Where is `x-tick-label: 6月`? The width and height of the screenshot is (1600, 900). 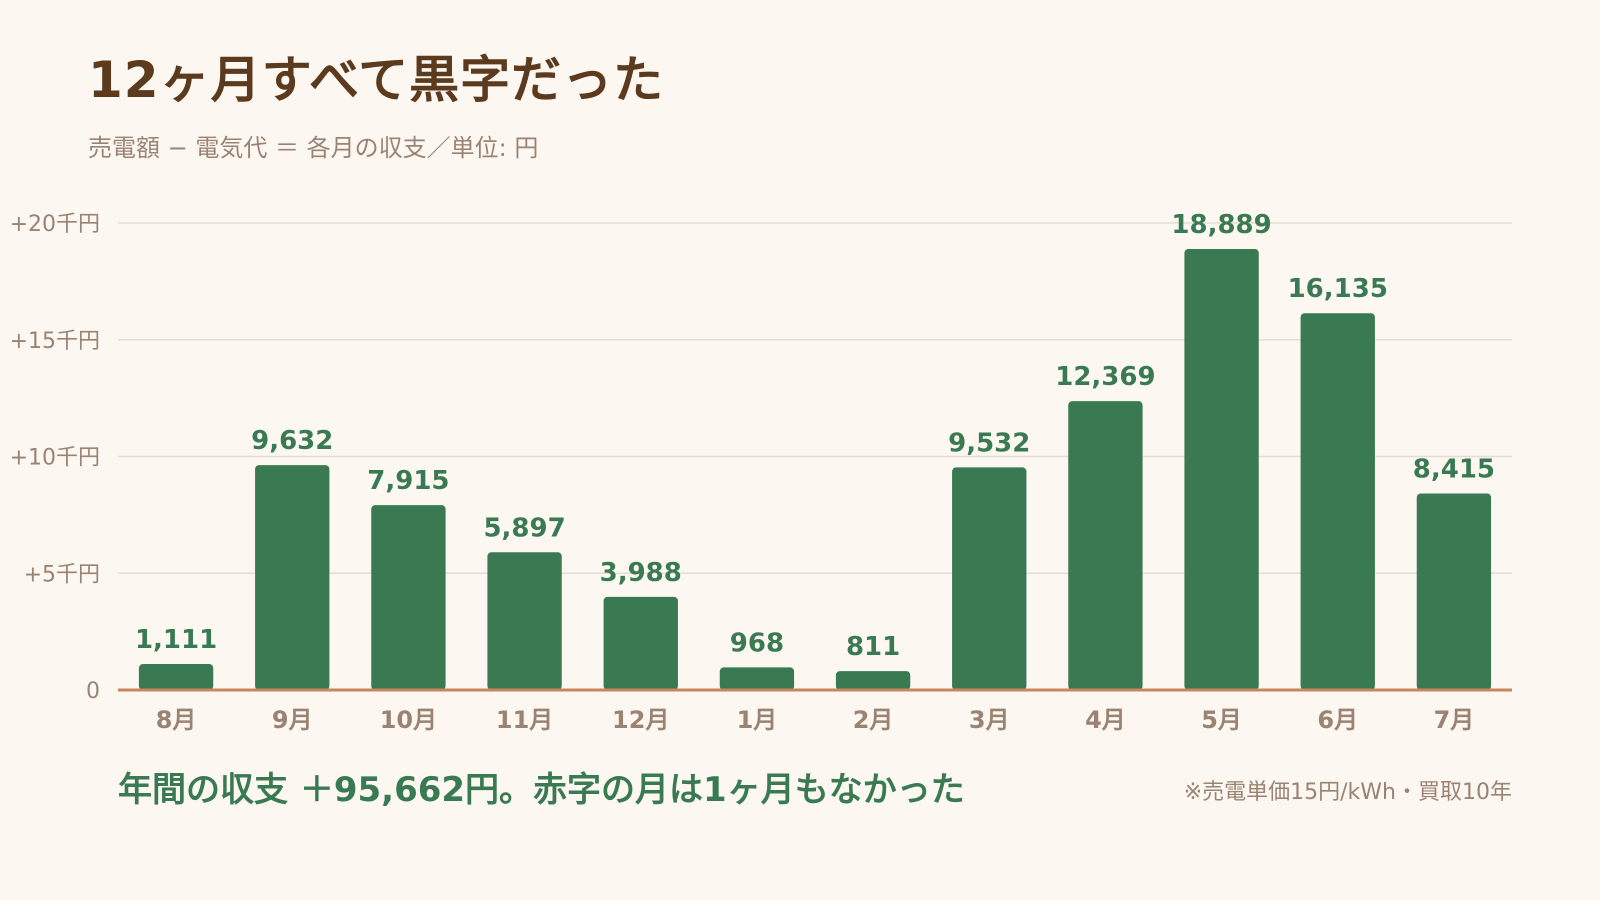
x-tick-label: 6月 is located at coordinates (1337, 720).